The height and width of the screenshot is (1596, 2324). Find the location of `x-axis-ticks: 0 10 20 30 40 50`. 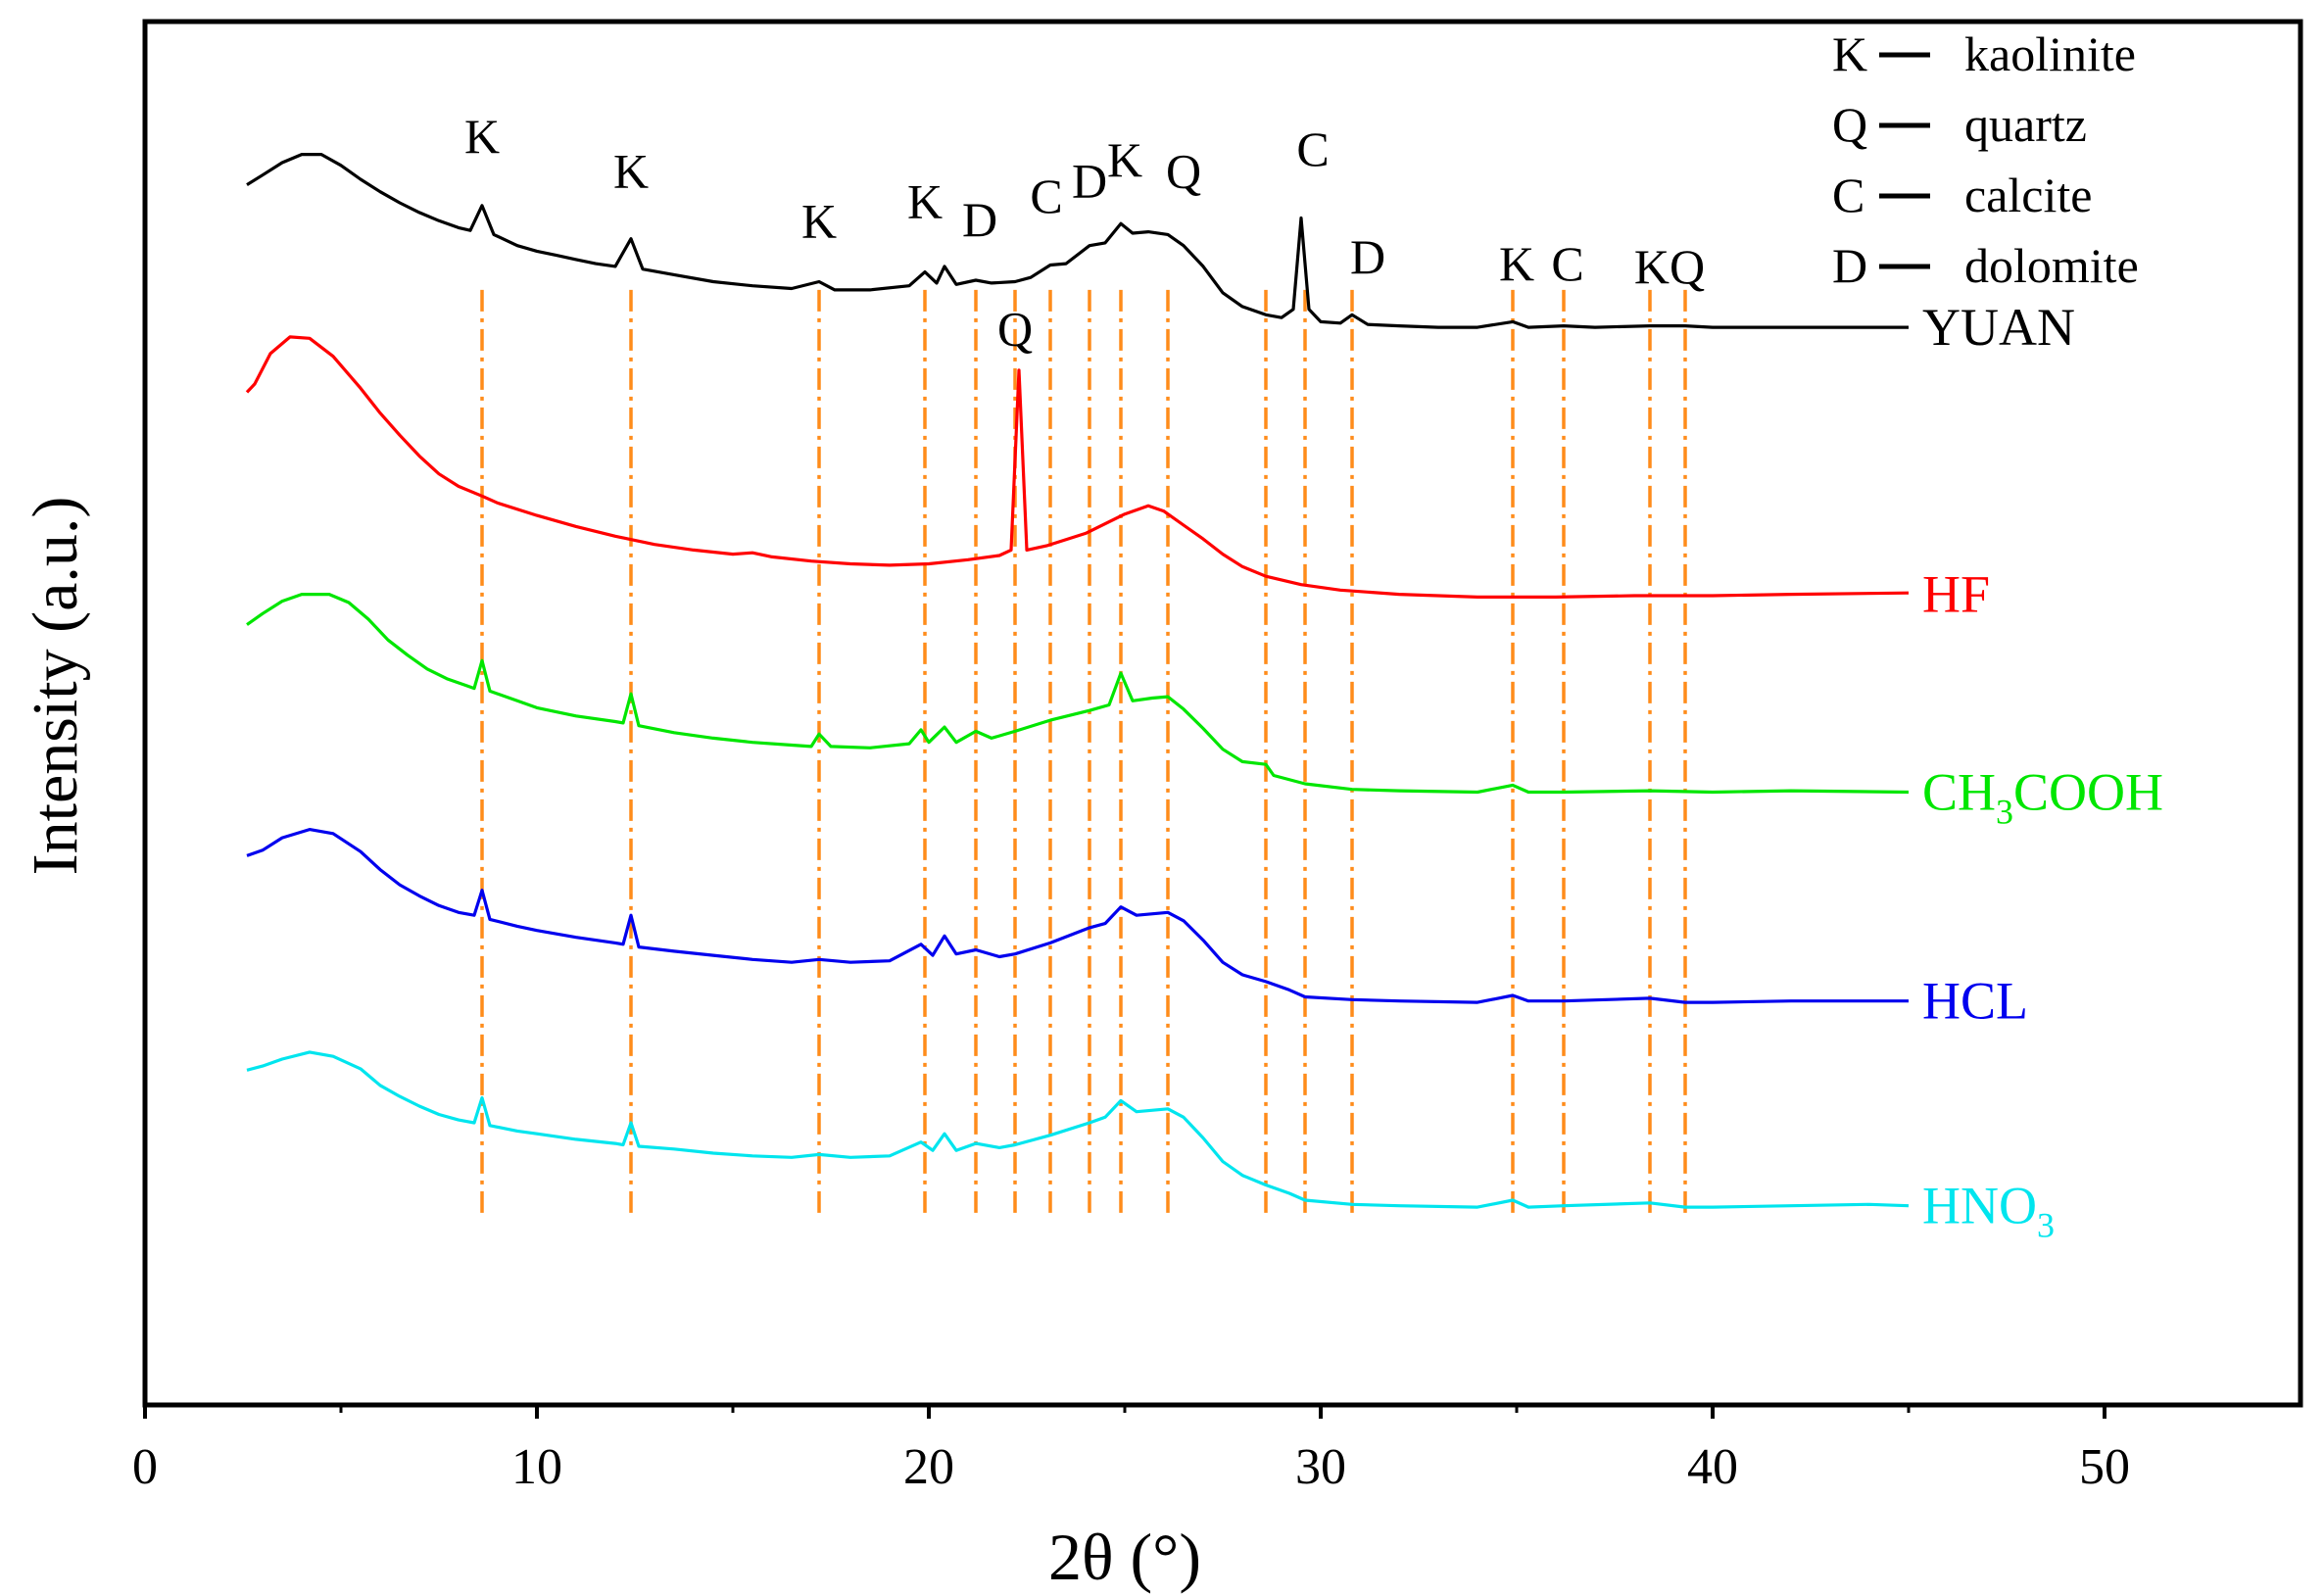

x-axis-ticks: 0 10 20 30 40 50 is located at coordinates (1131, 1450).